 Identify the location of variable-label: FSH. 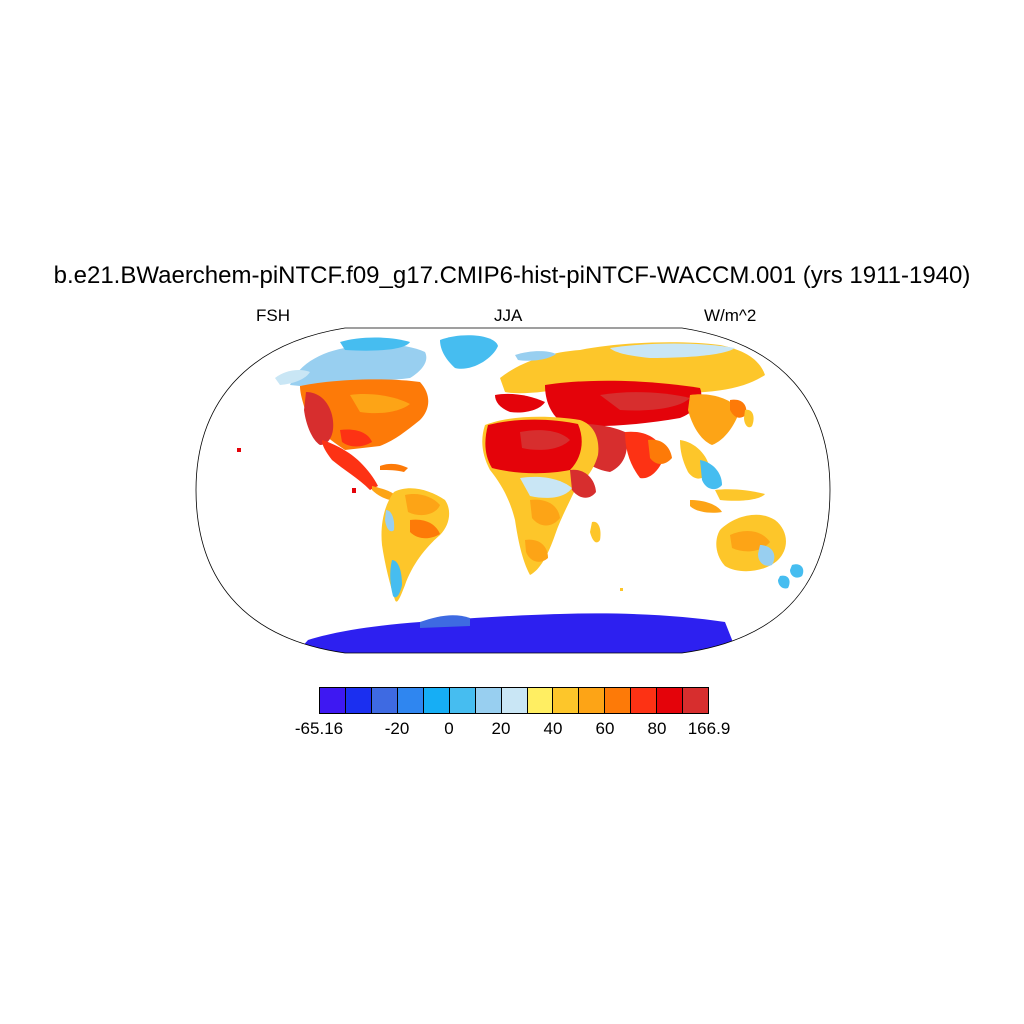
(273, 315).